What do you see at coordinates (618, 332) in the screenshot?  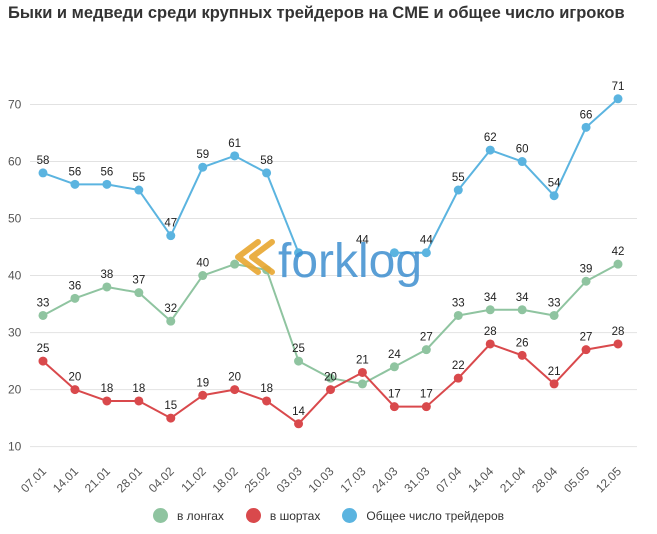 I see `data-label: 28` at bounding box center [618, 332].